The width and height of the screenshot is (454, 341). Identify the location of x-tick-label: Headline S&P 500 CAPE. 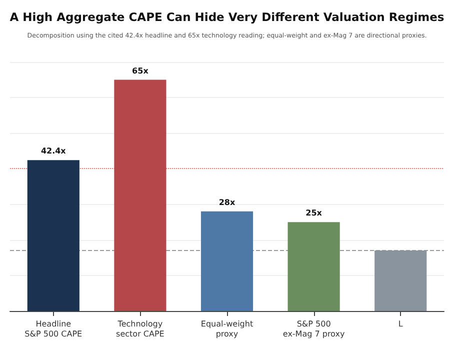
(53, 329).